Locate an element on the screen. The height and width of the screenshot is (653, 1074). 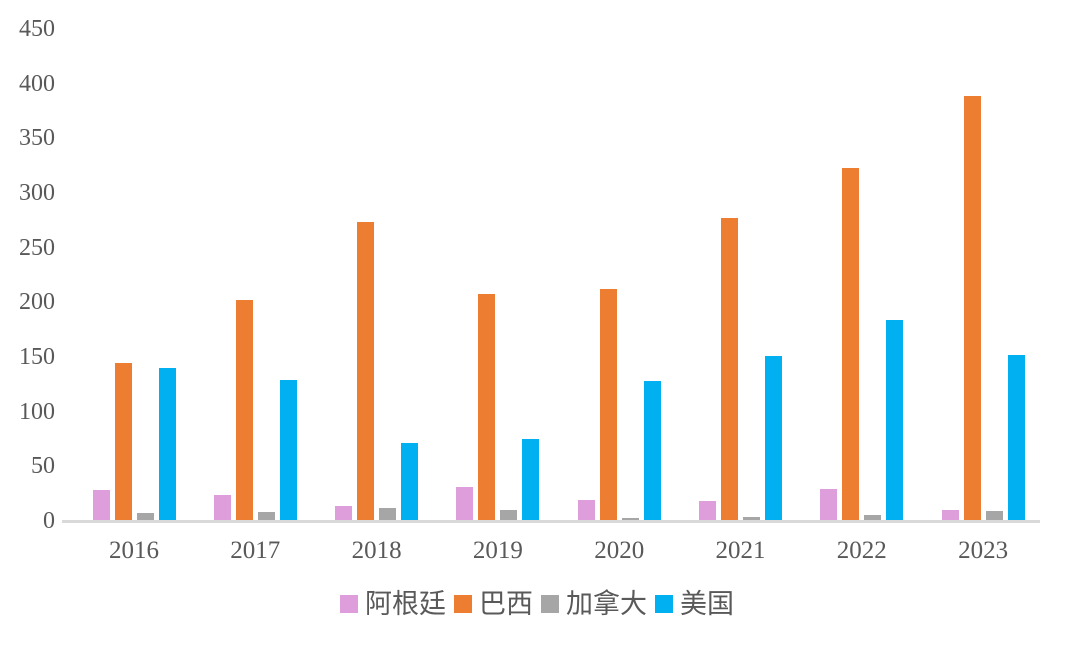
bar-argentina-2017 is located at coordinates (222, 507).